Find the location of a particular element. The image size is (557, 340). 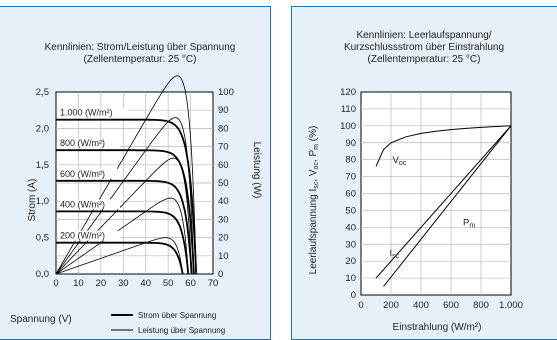

series-pm is located at coordinates (443, 202).